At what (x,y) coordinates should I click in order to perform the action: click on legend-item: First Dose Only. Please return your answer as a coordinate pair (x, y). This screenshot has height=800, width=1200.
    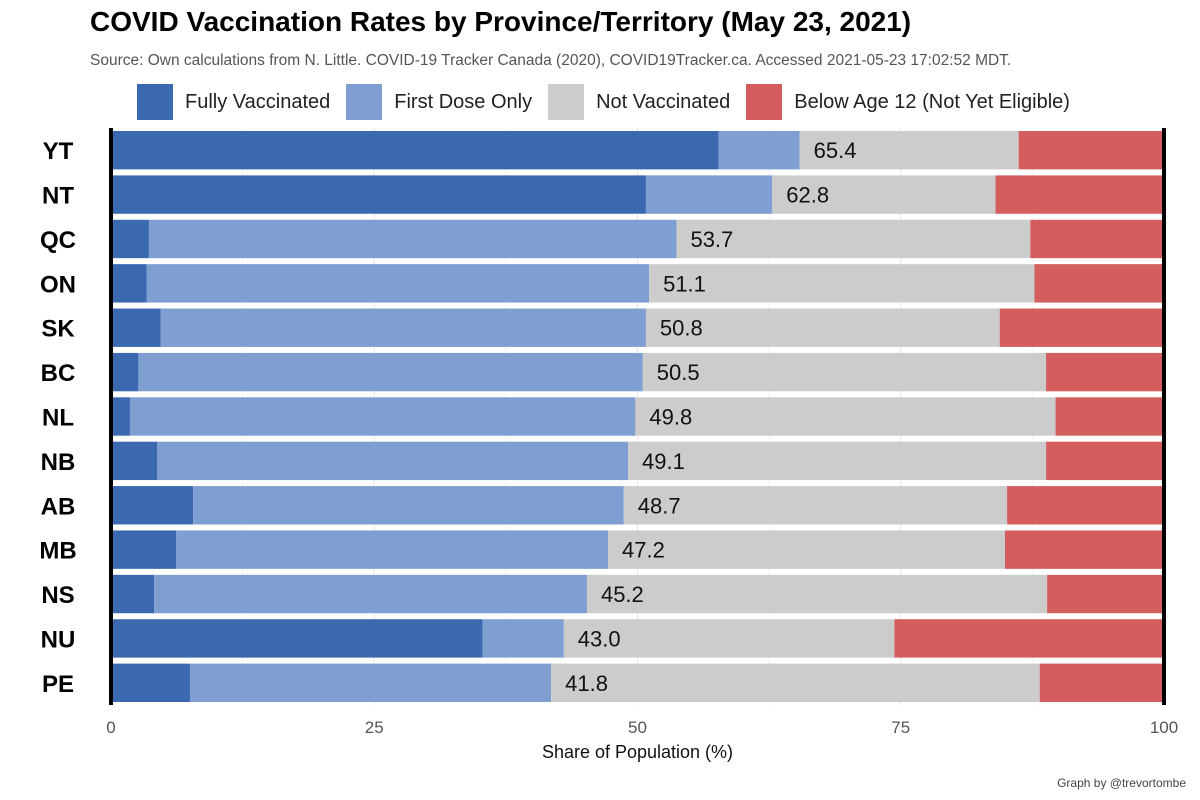
    Looking at the image, I should click on (439, 102).